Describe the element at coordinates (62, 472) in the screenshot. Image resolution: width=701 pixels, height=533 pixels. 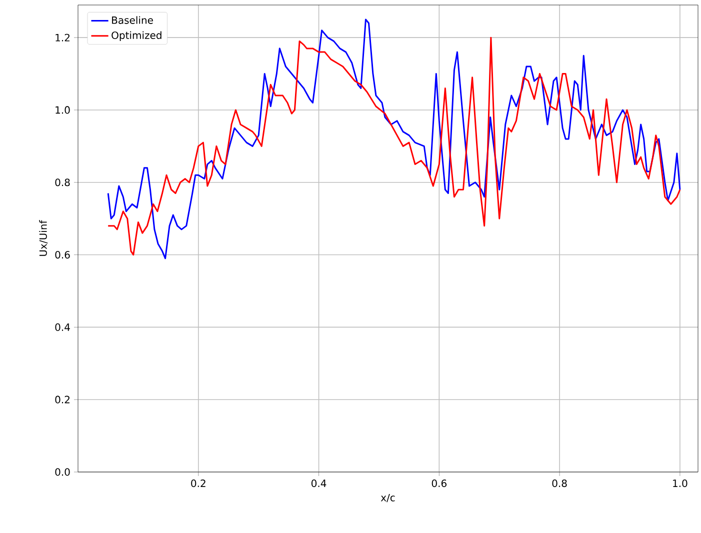
I see `y-tick-label: 0.0` at that location.